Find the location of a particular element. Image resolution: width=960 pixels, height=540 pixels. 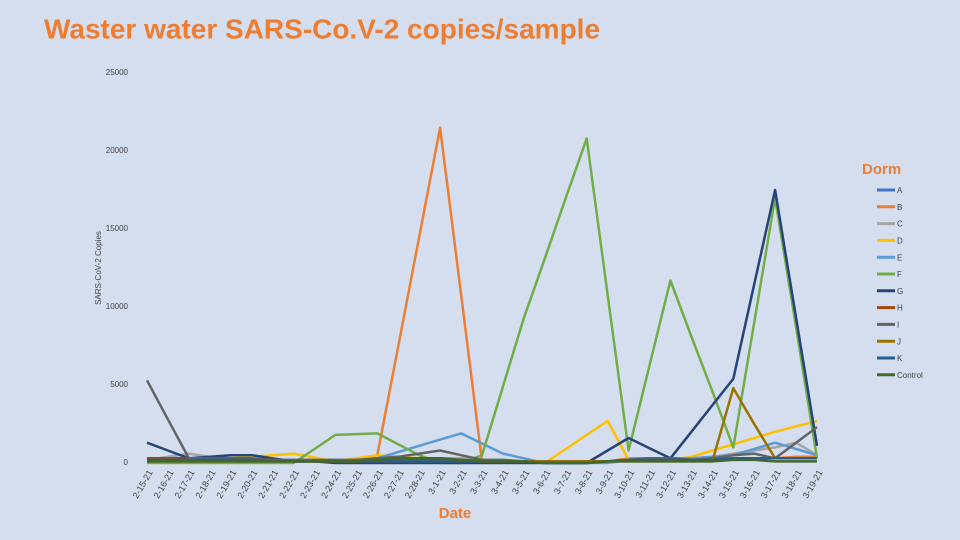

legend-label: I is located at coordinates (898, 325).